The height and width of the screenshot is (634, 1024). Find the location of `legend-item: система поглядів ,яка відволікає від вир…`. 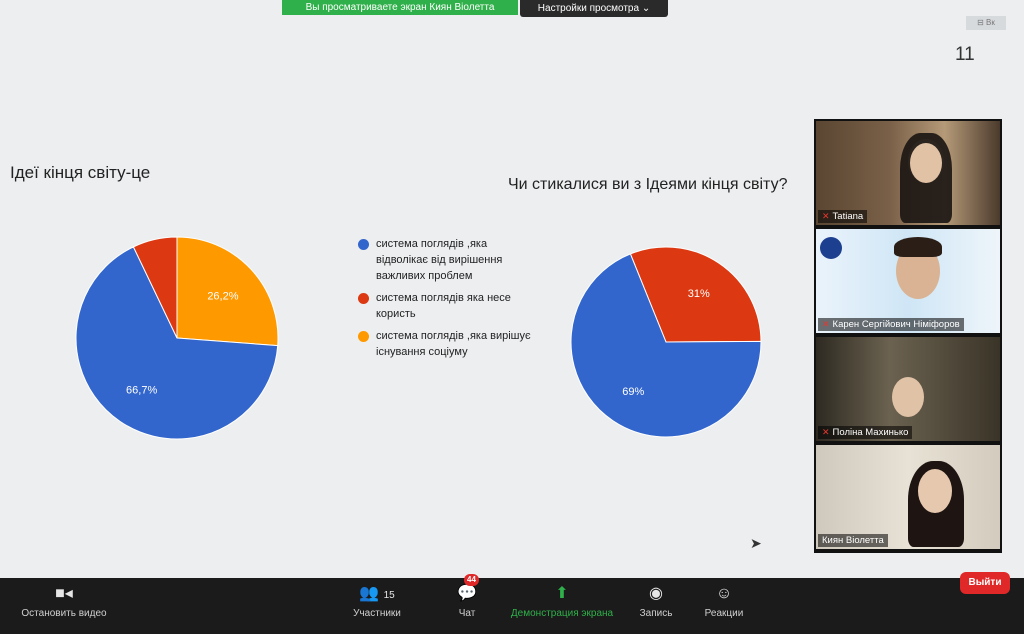

legend-item: система поглядів ,яка відволікає від вир… is located at coordinates (445, 260).